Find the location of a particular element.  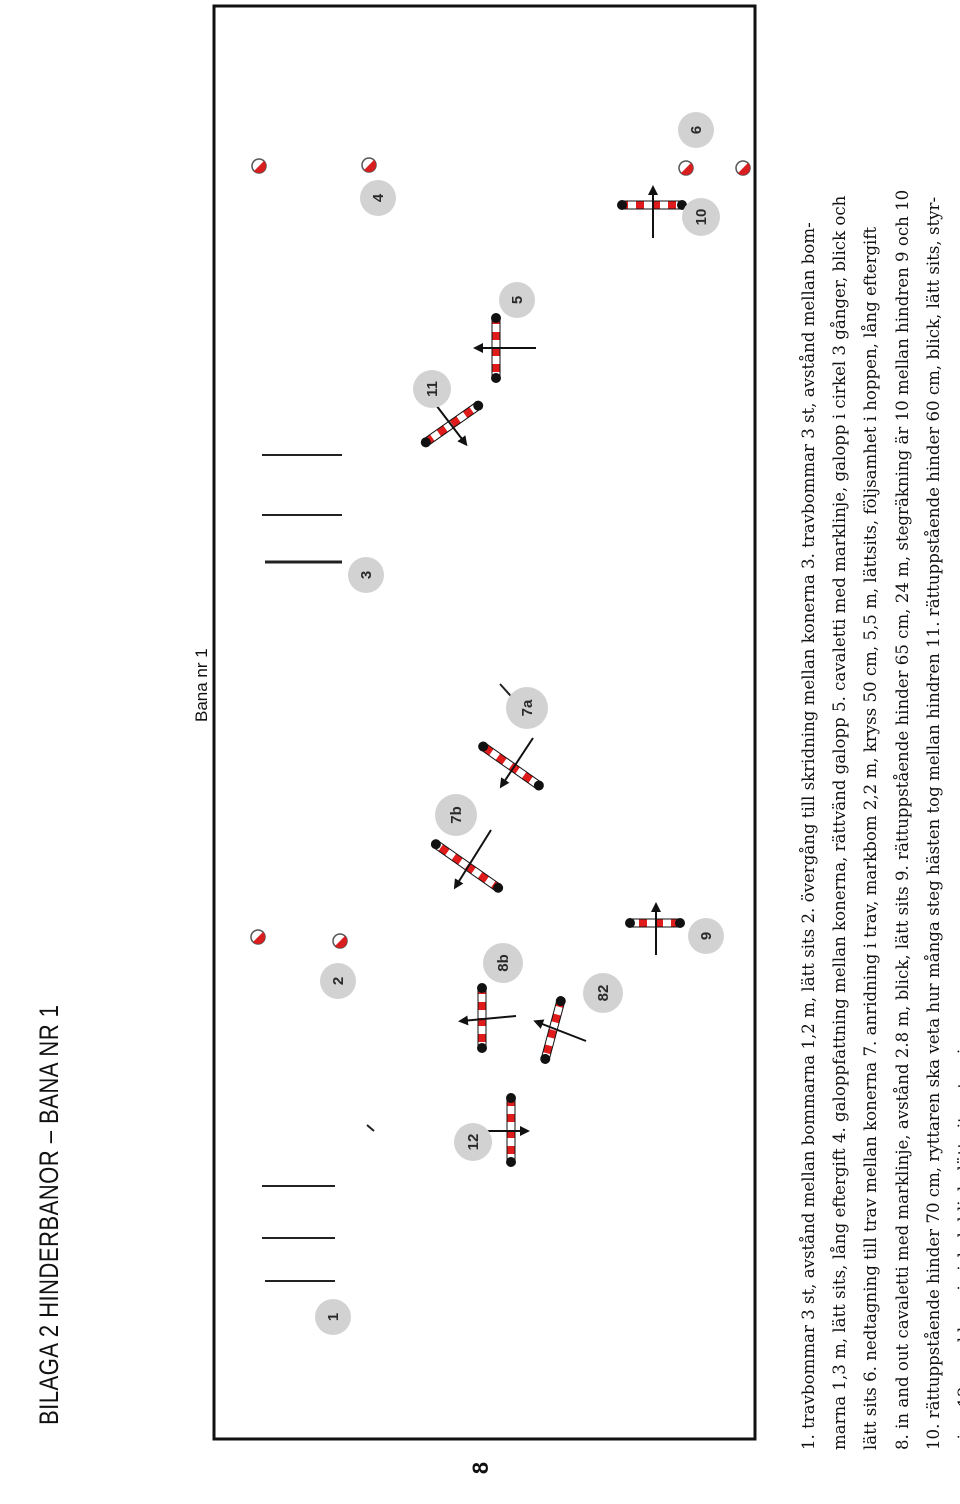

marker-1: 1 is located at coordinates (333, 1317).